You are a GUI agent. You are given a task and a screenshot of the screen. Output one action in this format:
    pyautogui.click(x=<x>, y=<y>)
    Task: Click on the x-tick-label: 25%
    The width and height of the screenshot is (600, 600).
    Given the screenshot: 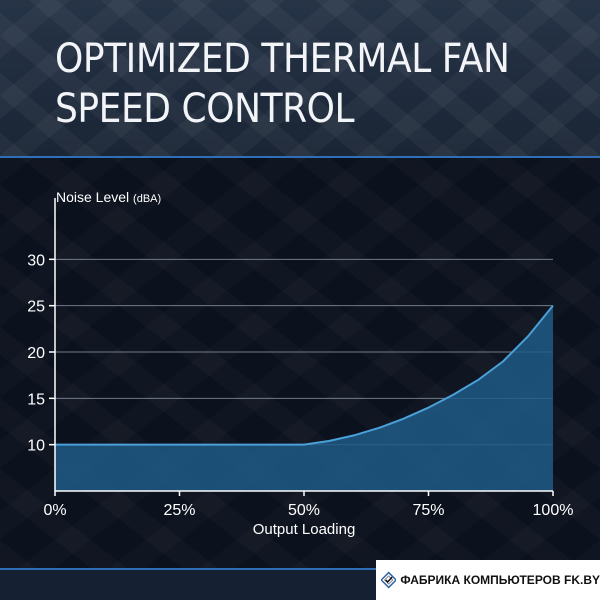 What is the action you would take?
    pyautogui.click(x=179, y=510)
    